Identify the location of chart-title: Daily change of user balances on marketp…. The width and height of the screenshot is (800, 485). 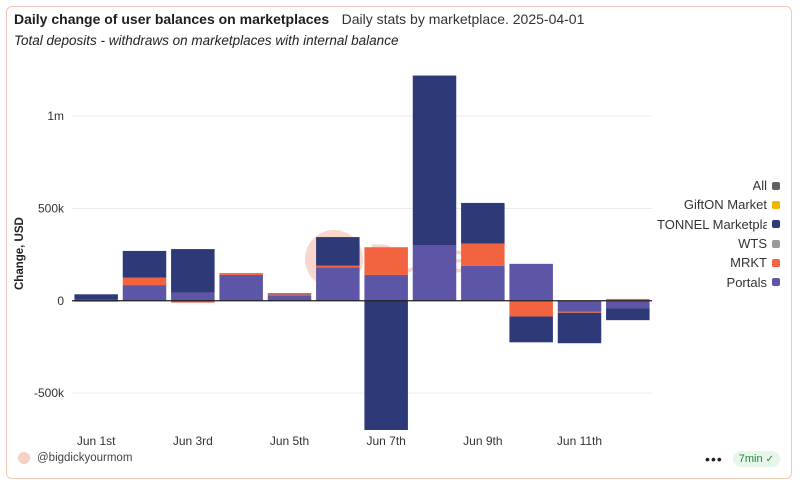
(172, 19).